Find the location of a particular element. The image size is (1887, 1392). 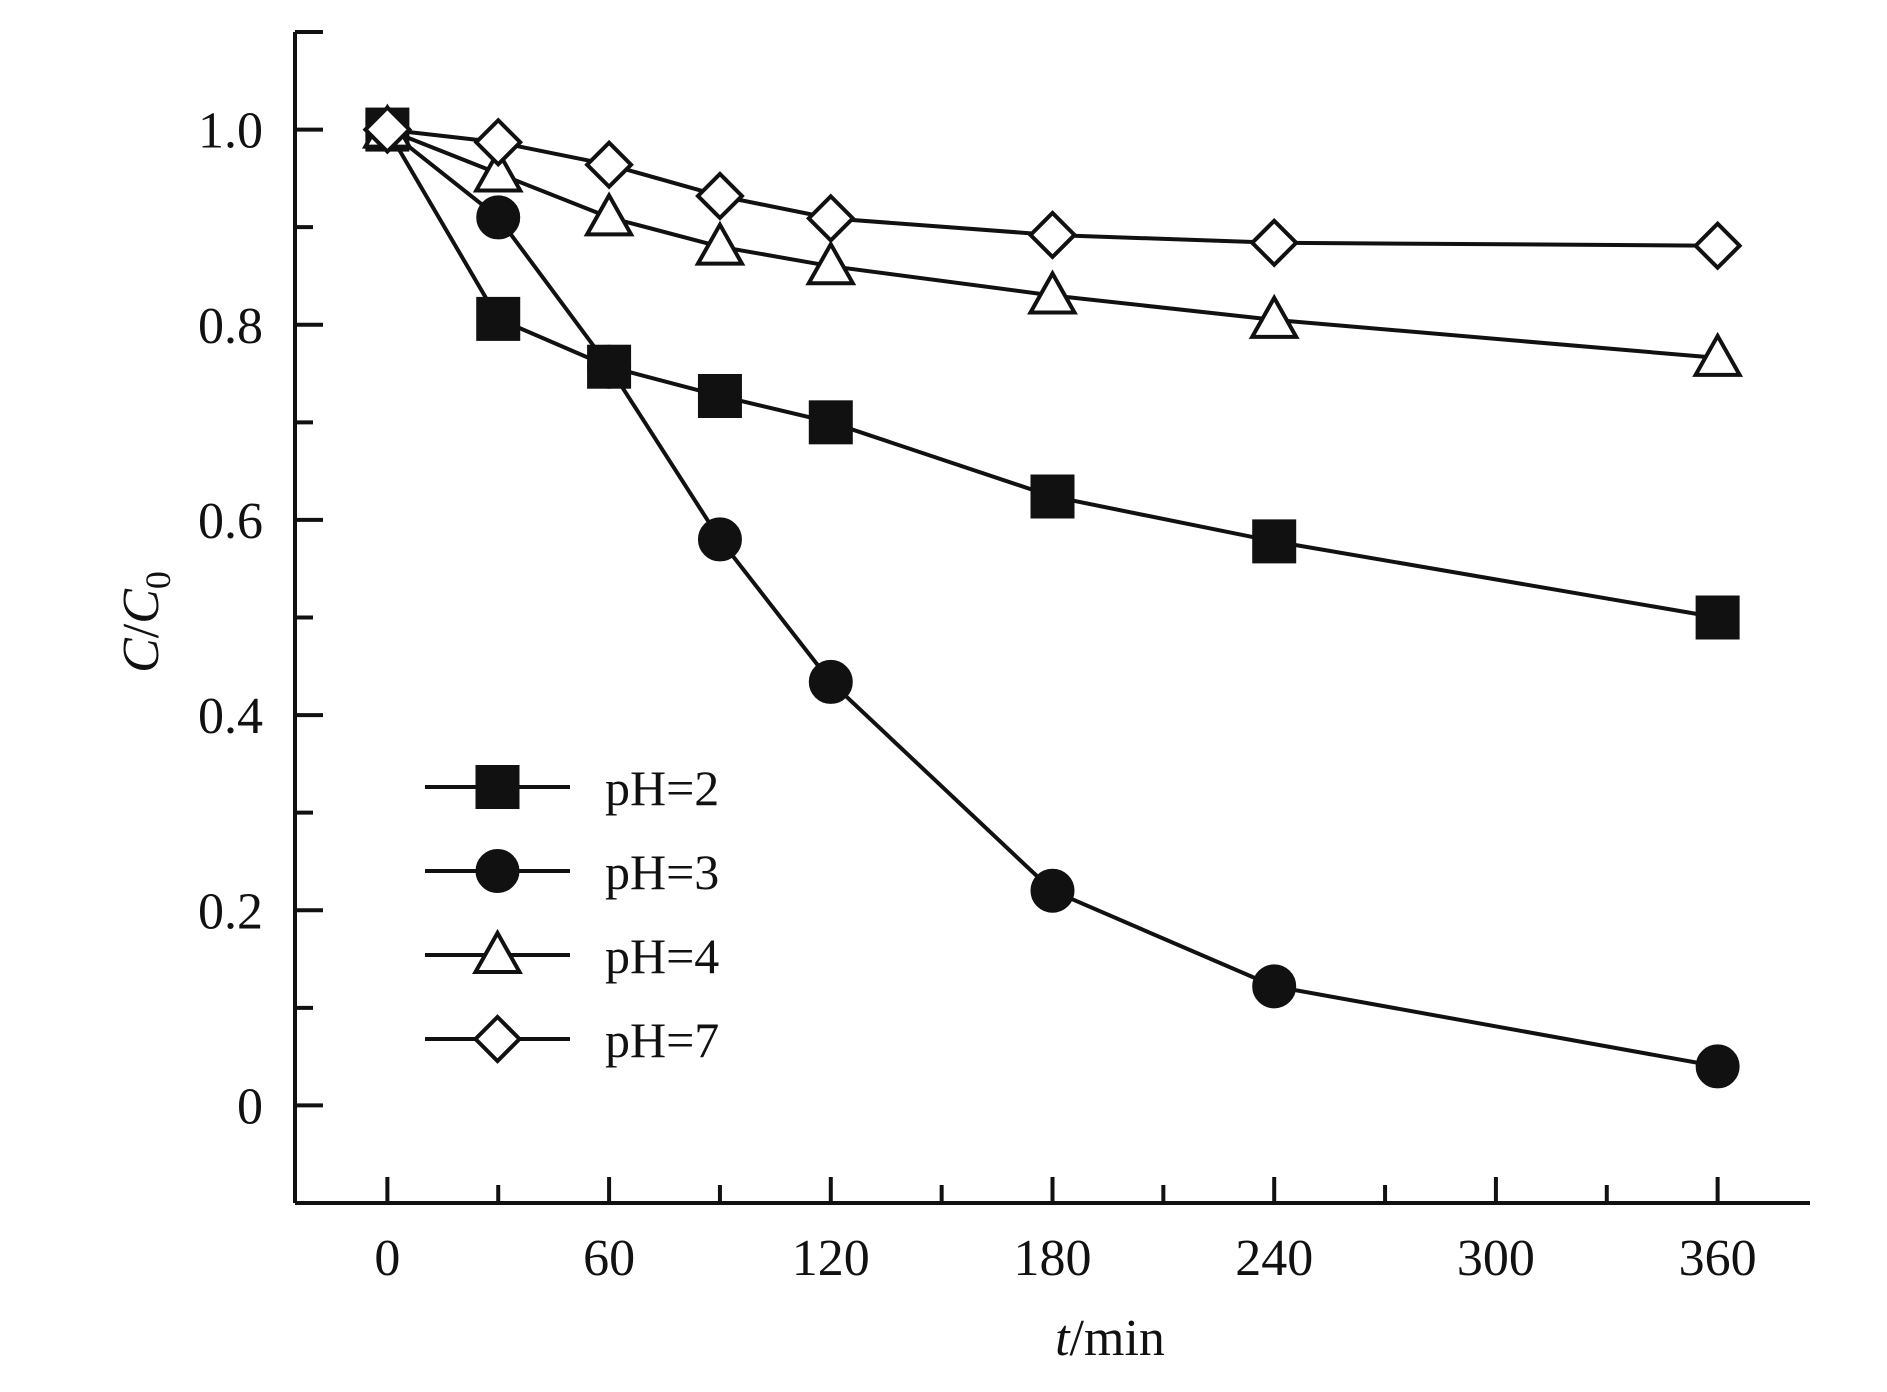

y-tick-label: 0.8 is located at coordinates (230, 326).